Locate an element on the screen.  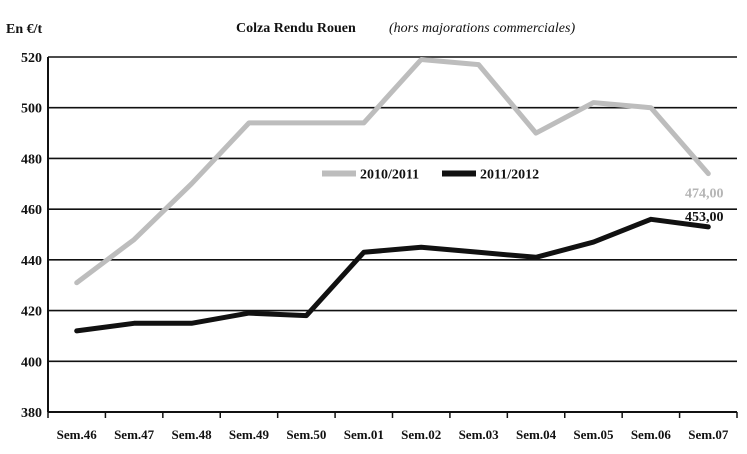
y-tick-label: 400 is located at coordinates (31, 362).